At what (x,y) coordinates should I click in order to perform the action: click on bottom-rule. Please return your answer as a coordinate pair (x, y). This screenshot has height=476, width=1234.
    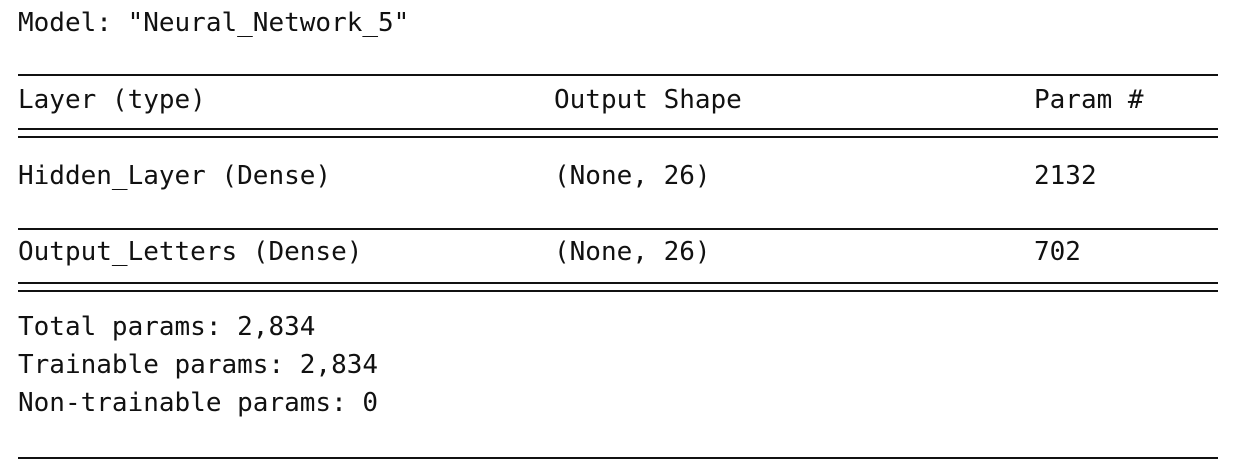
    Looking at the image, I should click on (618, 458).